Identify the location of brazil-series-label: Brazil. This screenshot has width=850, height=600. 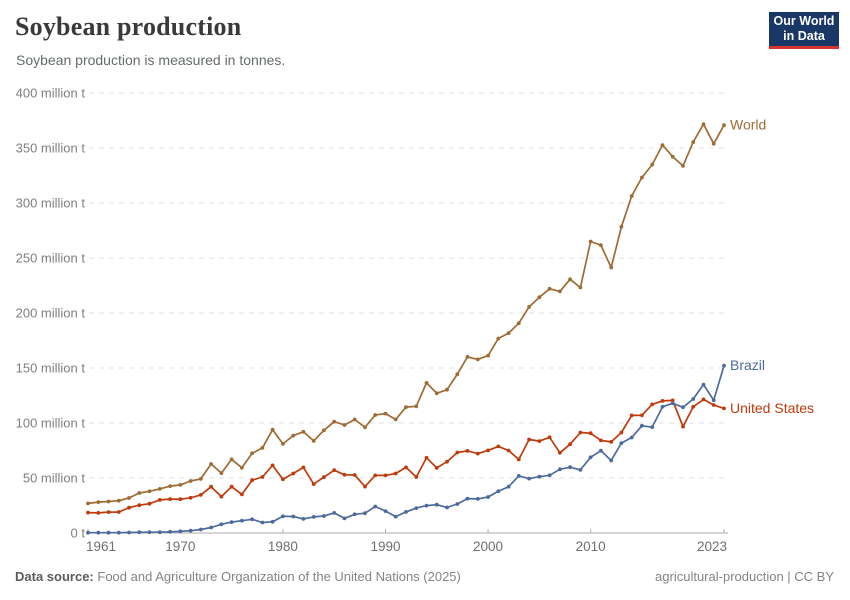
(747, 365).